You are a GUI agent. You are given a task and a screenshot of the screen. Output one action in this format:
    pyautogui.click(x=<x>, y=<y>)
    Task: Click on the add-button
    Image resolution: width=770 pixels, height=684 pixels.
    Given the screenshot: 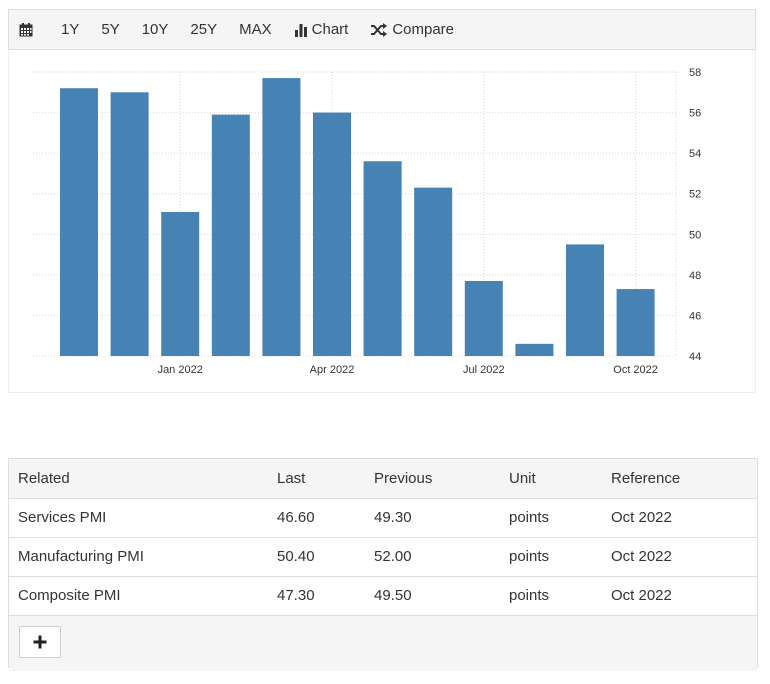 What is the action you would take?
    pyautogui.click(x=40, y=641)
    